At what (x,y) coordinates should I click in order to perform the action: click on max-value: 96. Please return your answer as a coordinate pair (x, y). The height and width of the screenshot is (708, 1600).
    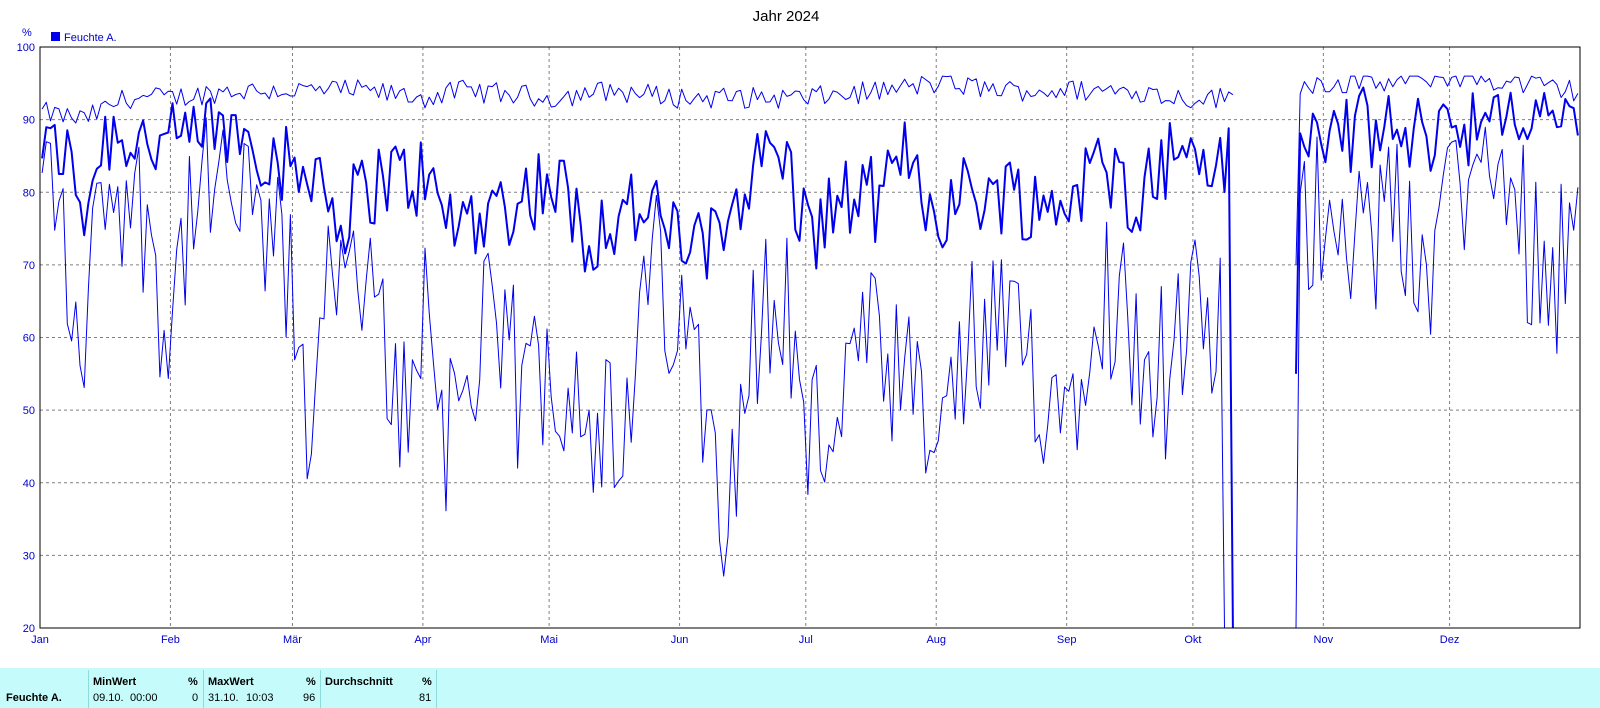
    Looking at the image, I should click on (309, 698).